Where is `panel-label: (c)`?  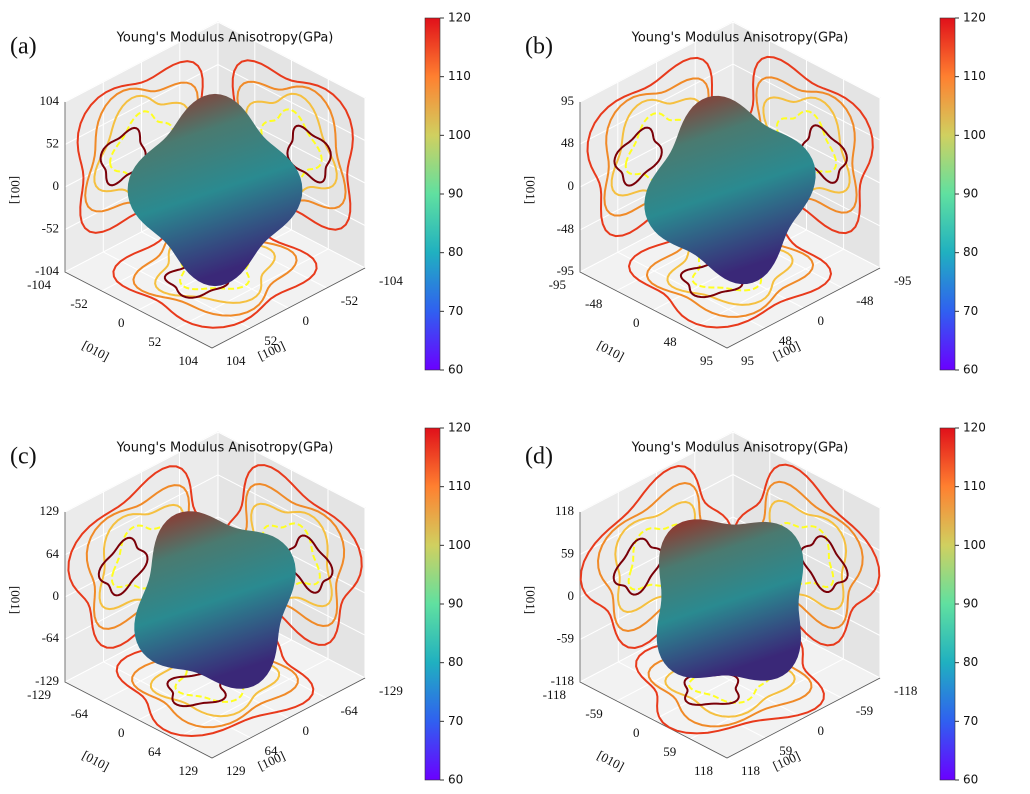
panel-label: (c) is located at coordinates (23, 457).